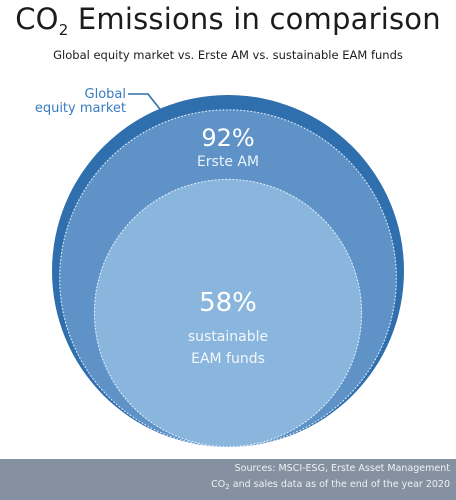 The width and height of the screenshot is (456, 500). What do you see at coordinates (80, 108) in the screenshot?
I see `outer-label-line2: equity market` at bounding box center [80, 108].